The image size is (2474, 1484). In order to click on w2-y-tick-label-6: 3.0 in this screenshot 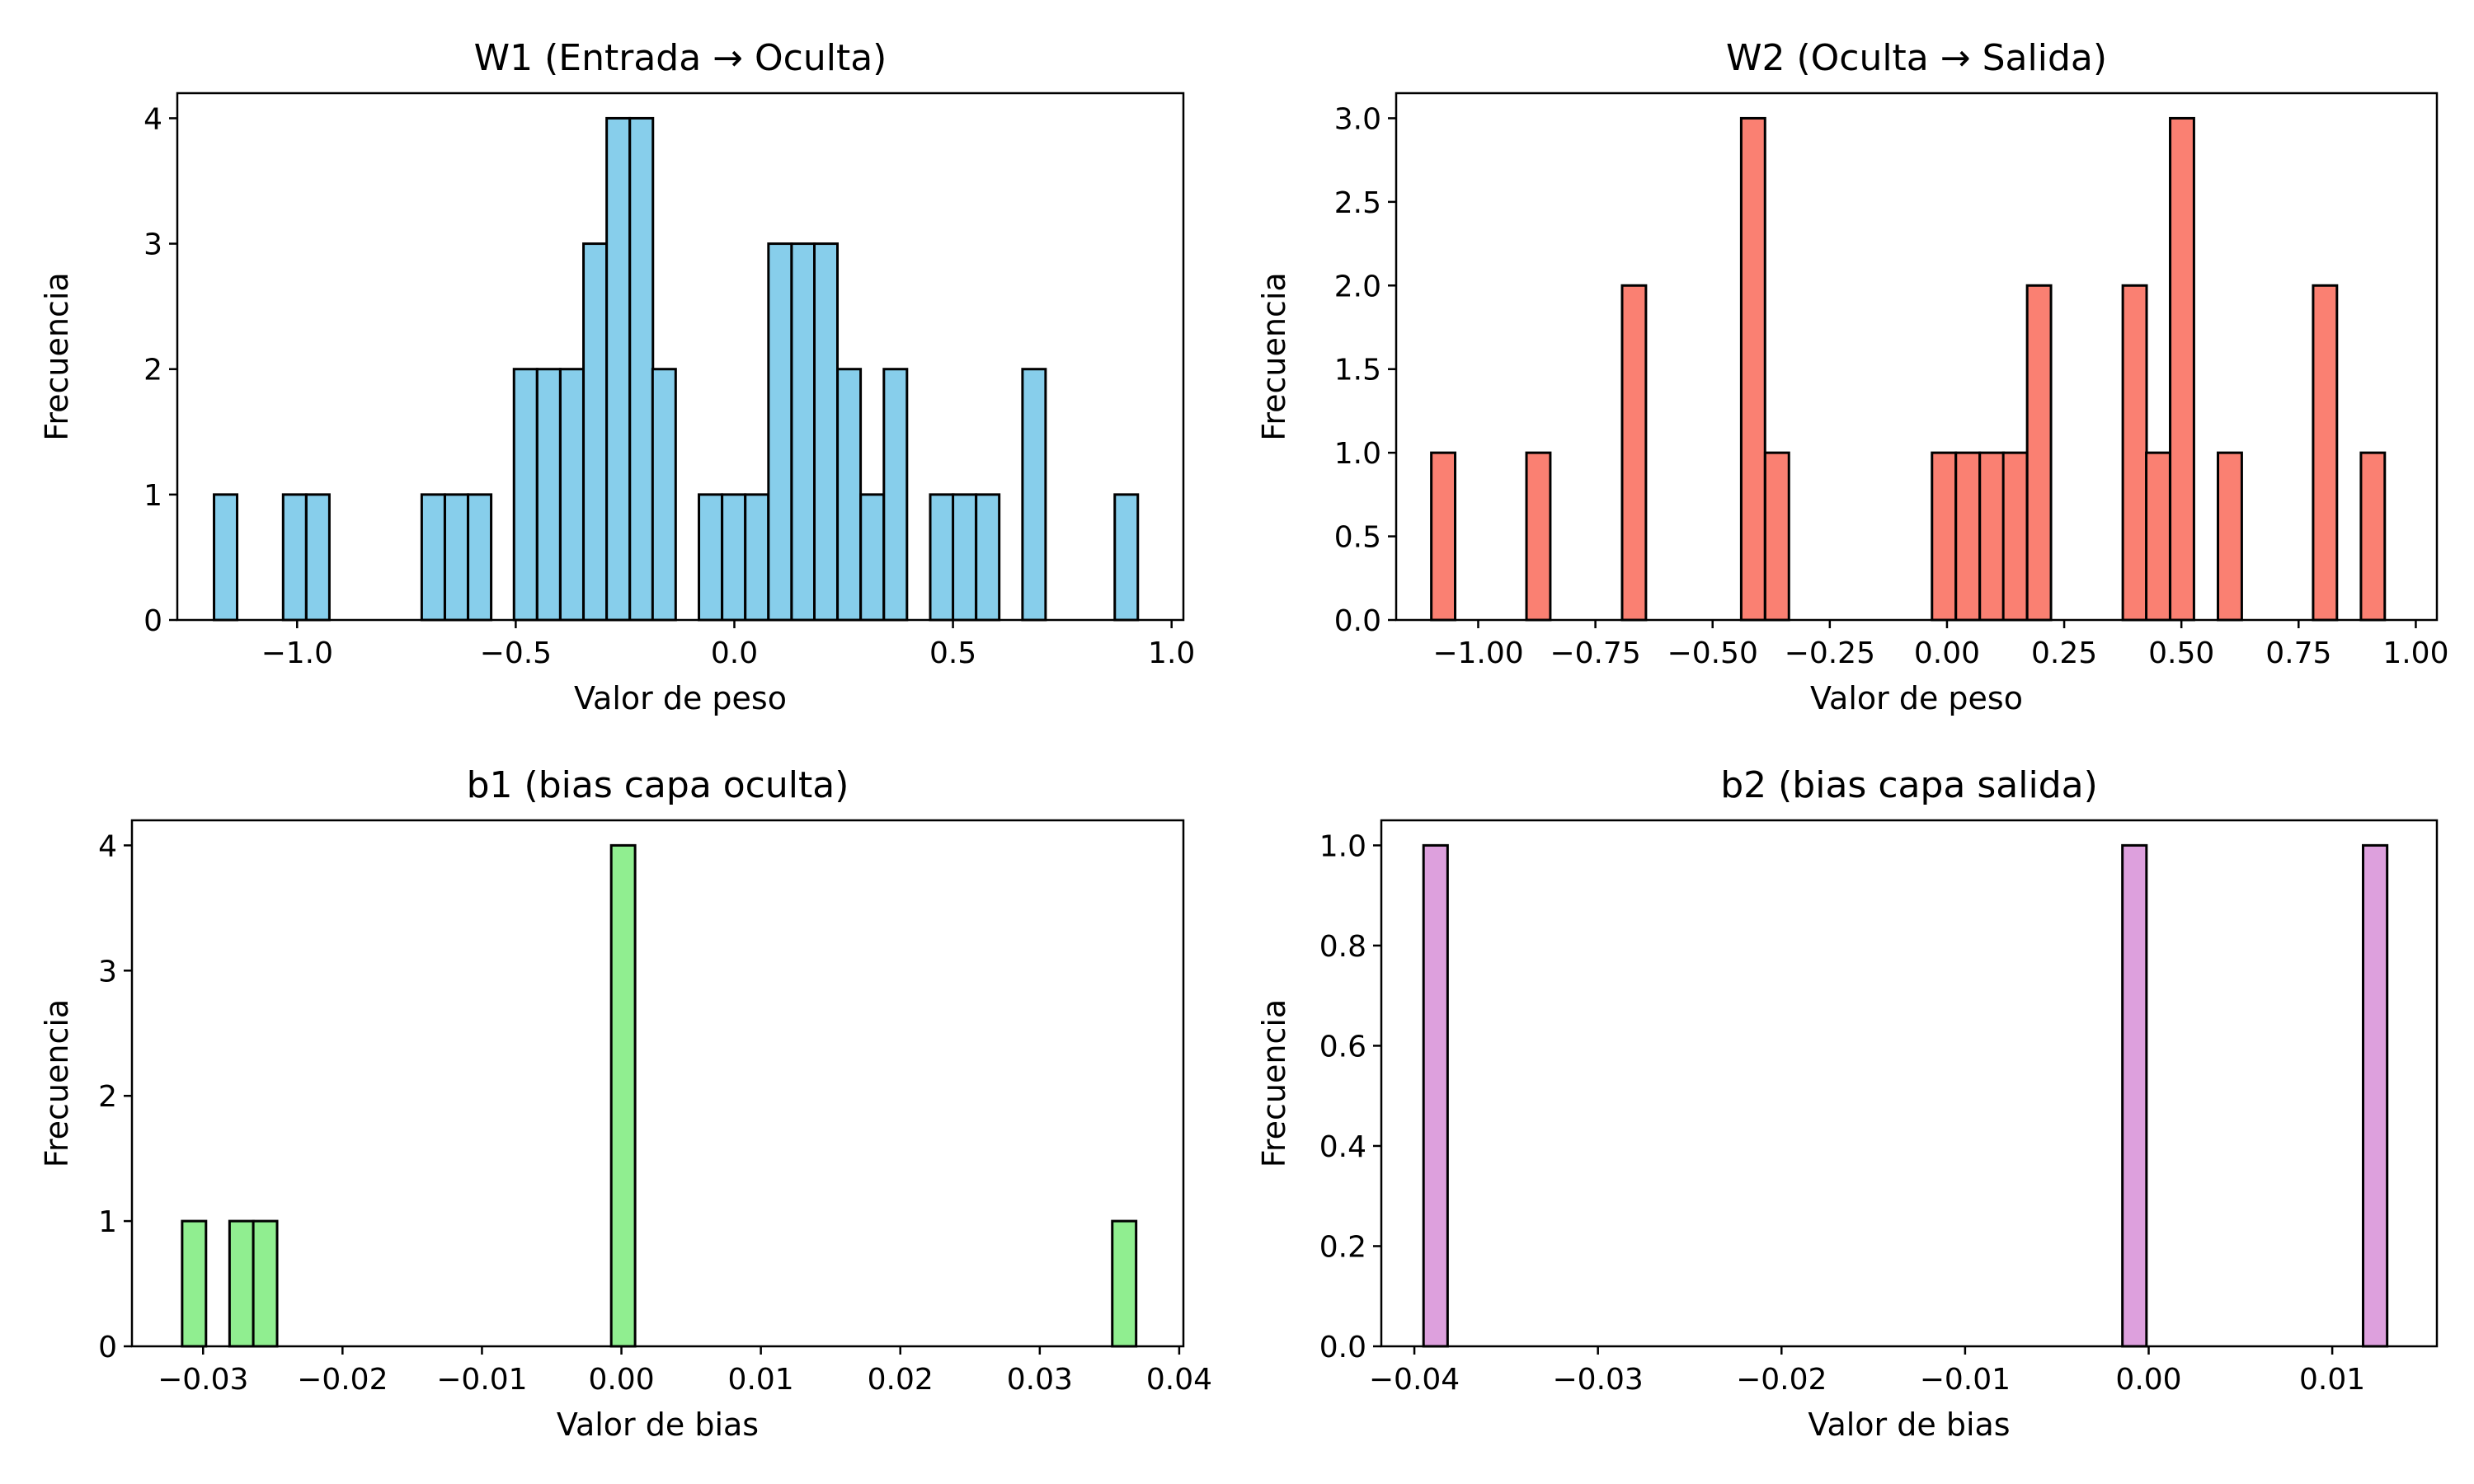, I will do `click(1357, 119)`.